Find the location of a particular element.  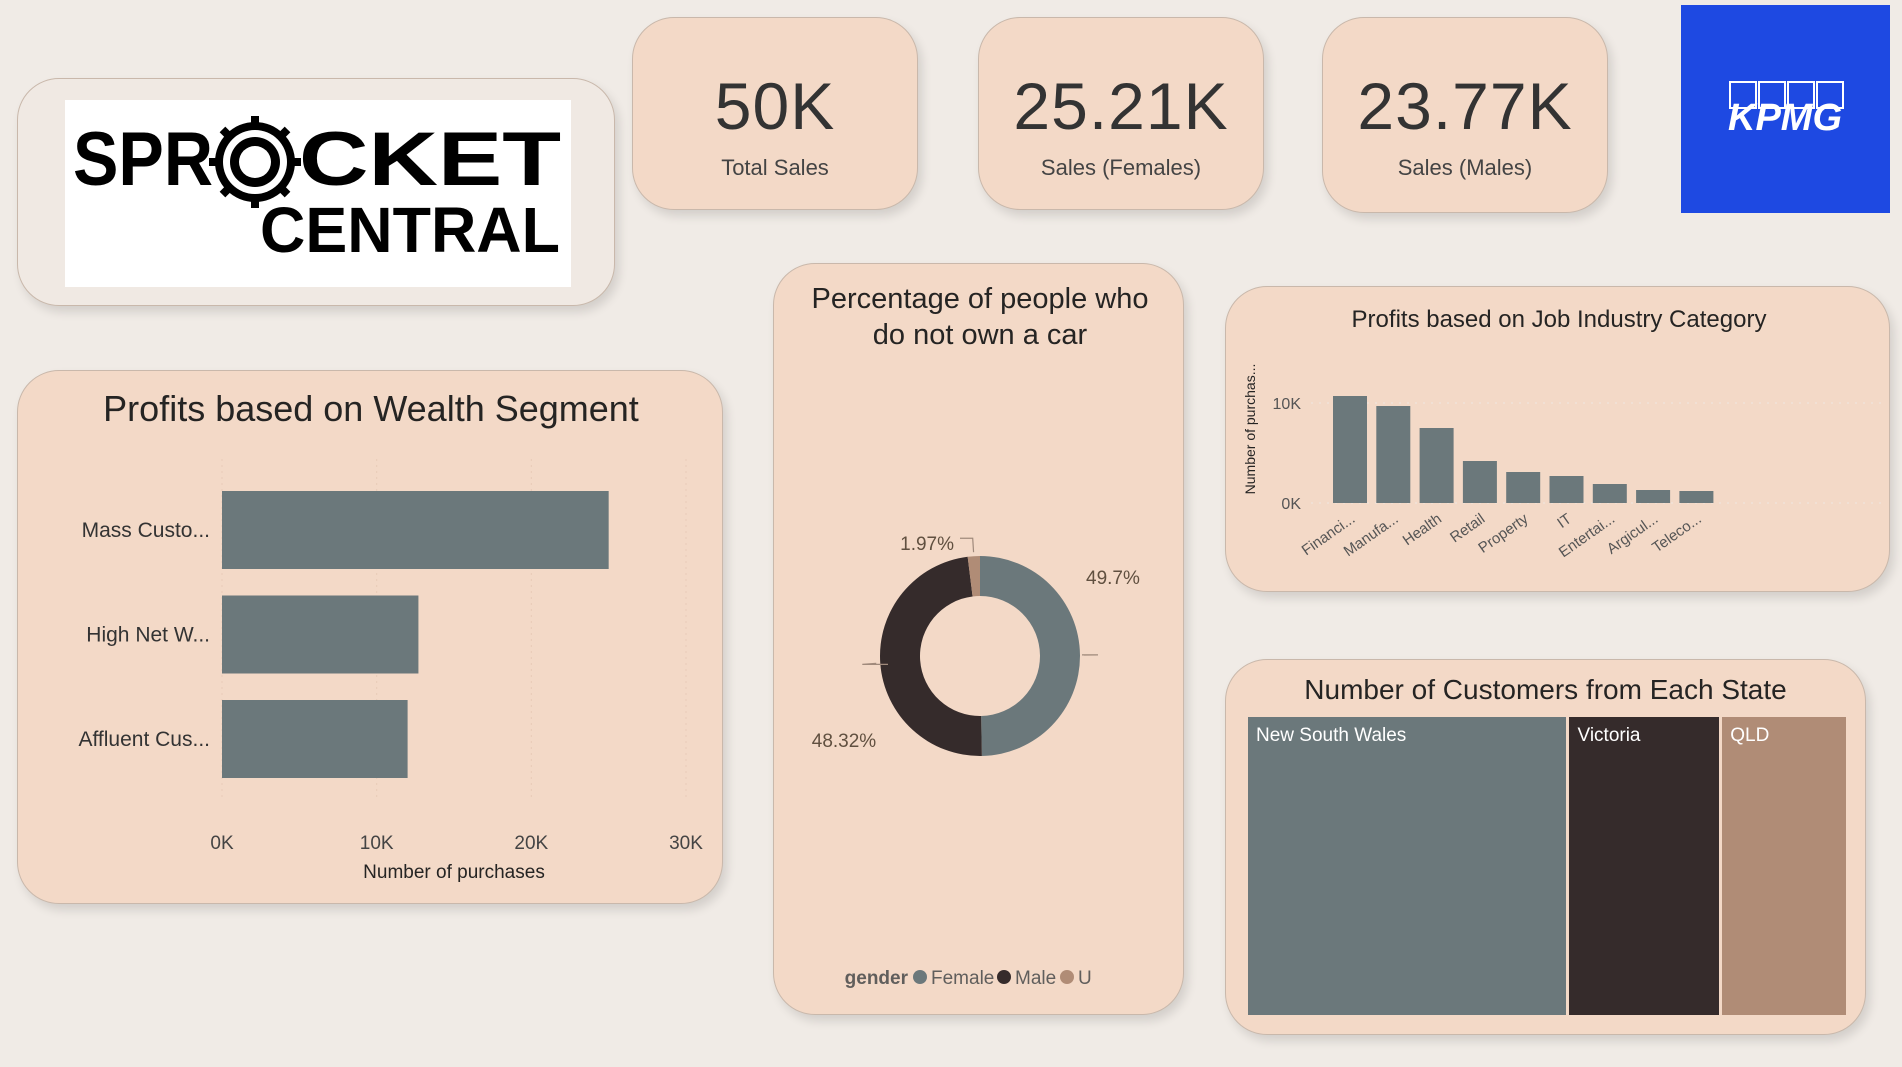

data-label: 48.32% is located at coordinates (844, 741).